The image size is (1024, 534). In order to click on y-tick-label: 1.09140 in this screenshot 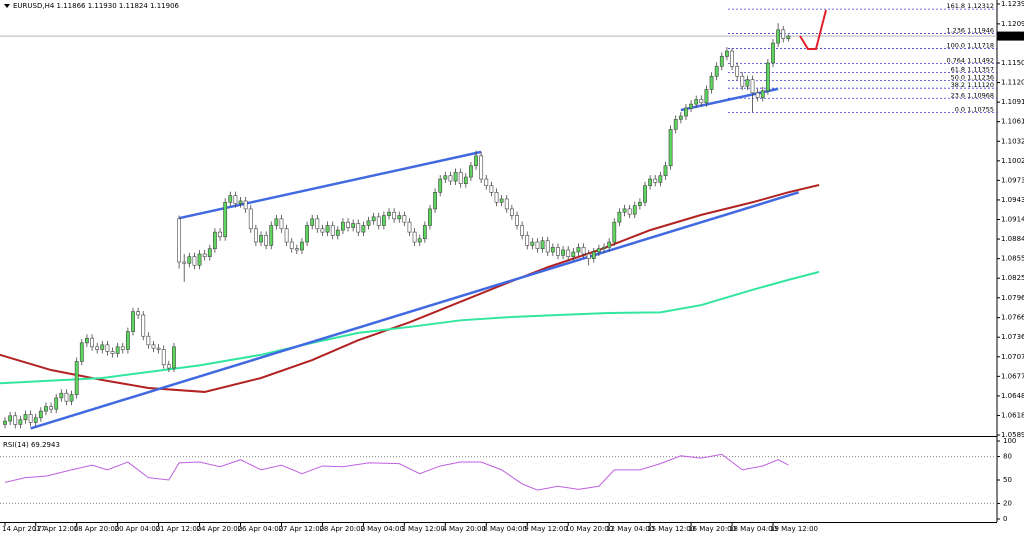, I will do `click(1012, 220)`.